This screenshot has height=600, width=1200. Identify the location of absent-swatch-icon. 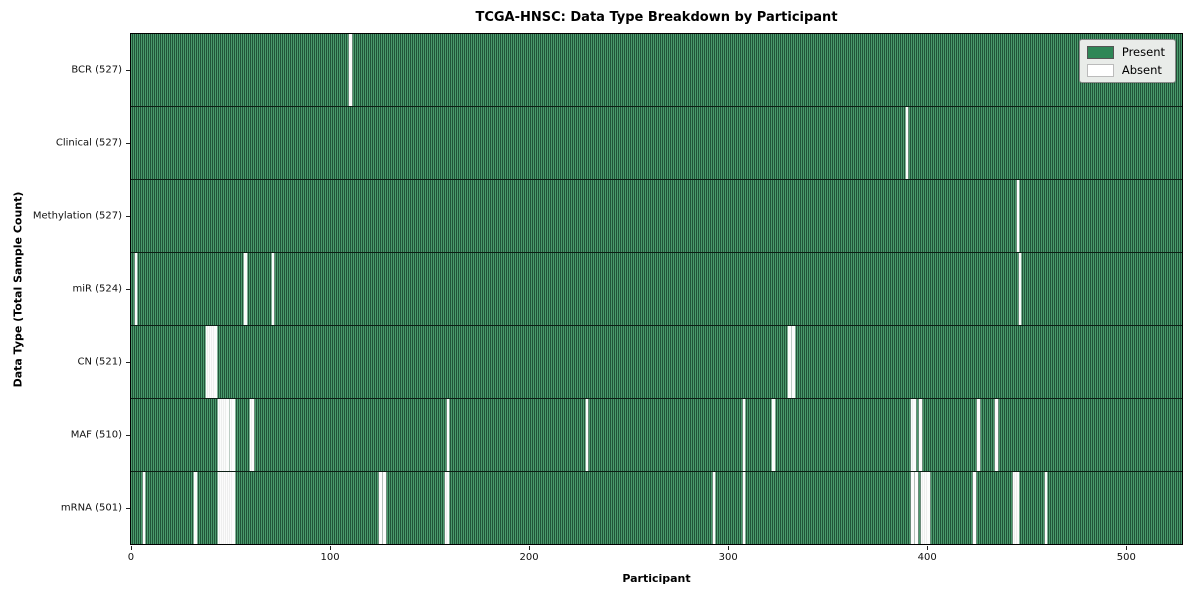
(1100, 70).